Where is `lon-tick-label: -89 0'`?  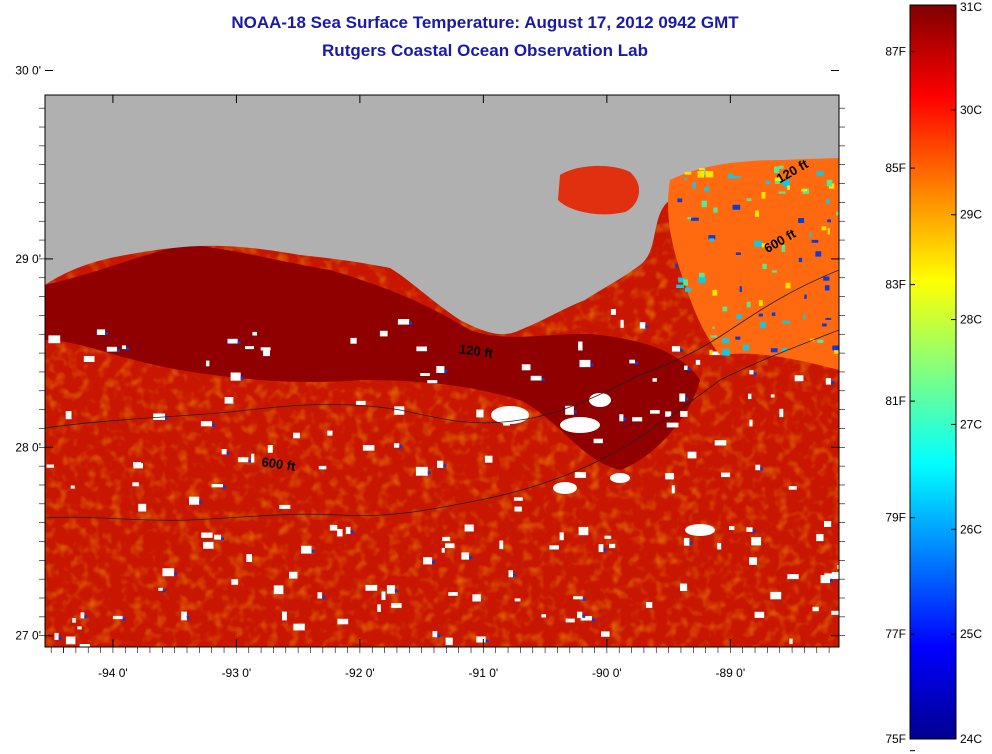 lon-tick-label: -89 0' is located at coordinates (731, 673).